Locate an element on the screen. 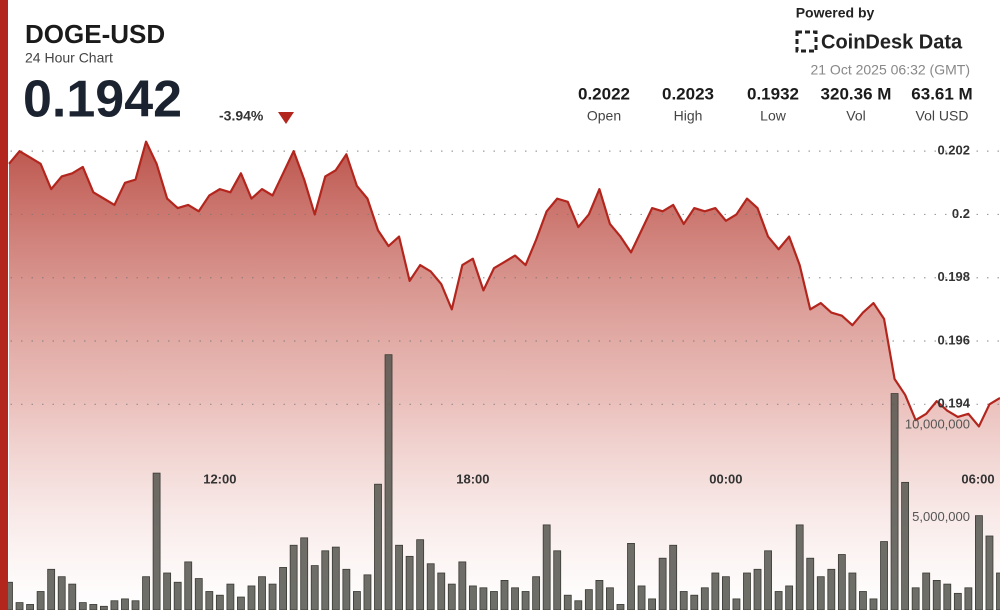  y-tick-label: 0.2 is located at coordinates (961, 213).